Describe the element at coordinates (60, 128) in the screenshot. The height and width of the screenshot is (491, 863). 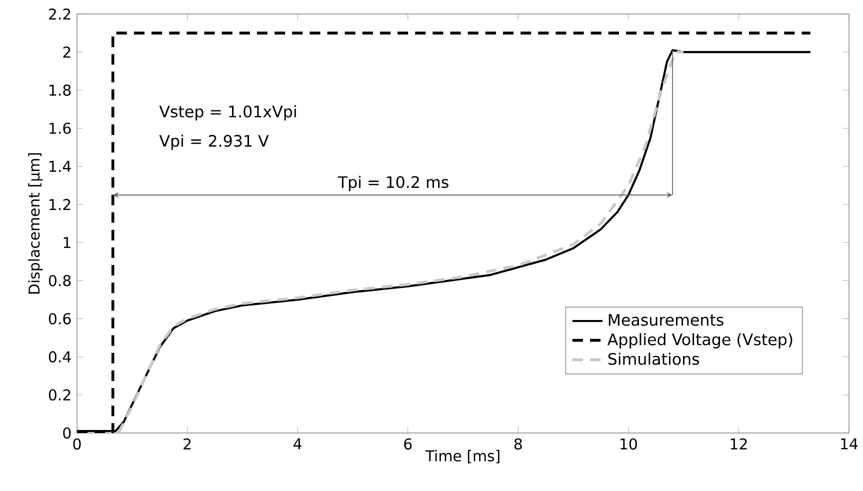
I see `y-tick-label: 1.6` at that location.